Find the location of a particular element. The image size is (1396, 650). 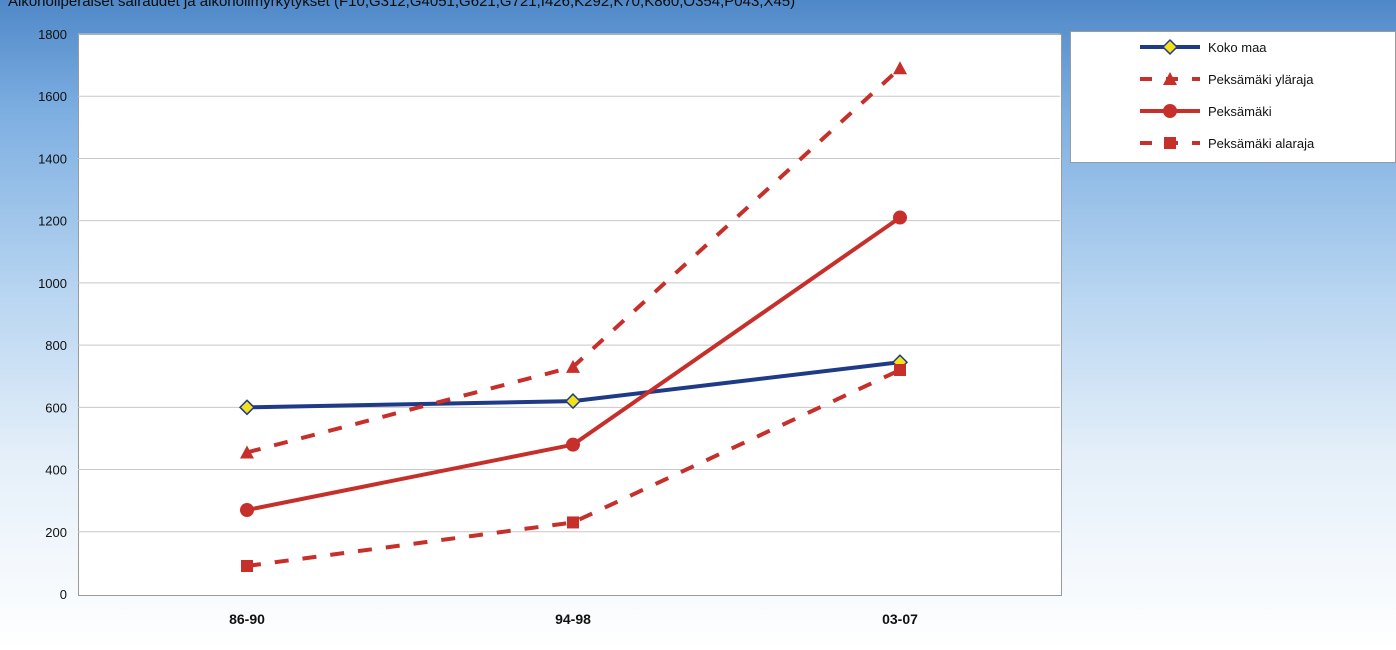

x-tick-label: 03-07 is located at coordinates (900, 619).